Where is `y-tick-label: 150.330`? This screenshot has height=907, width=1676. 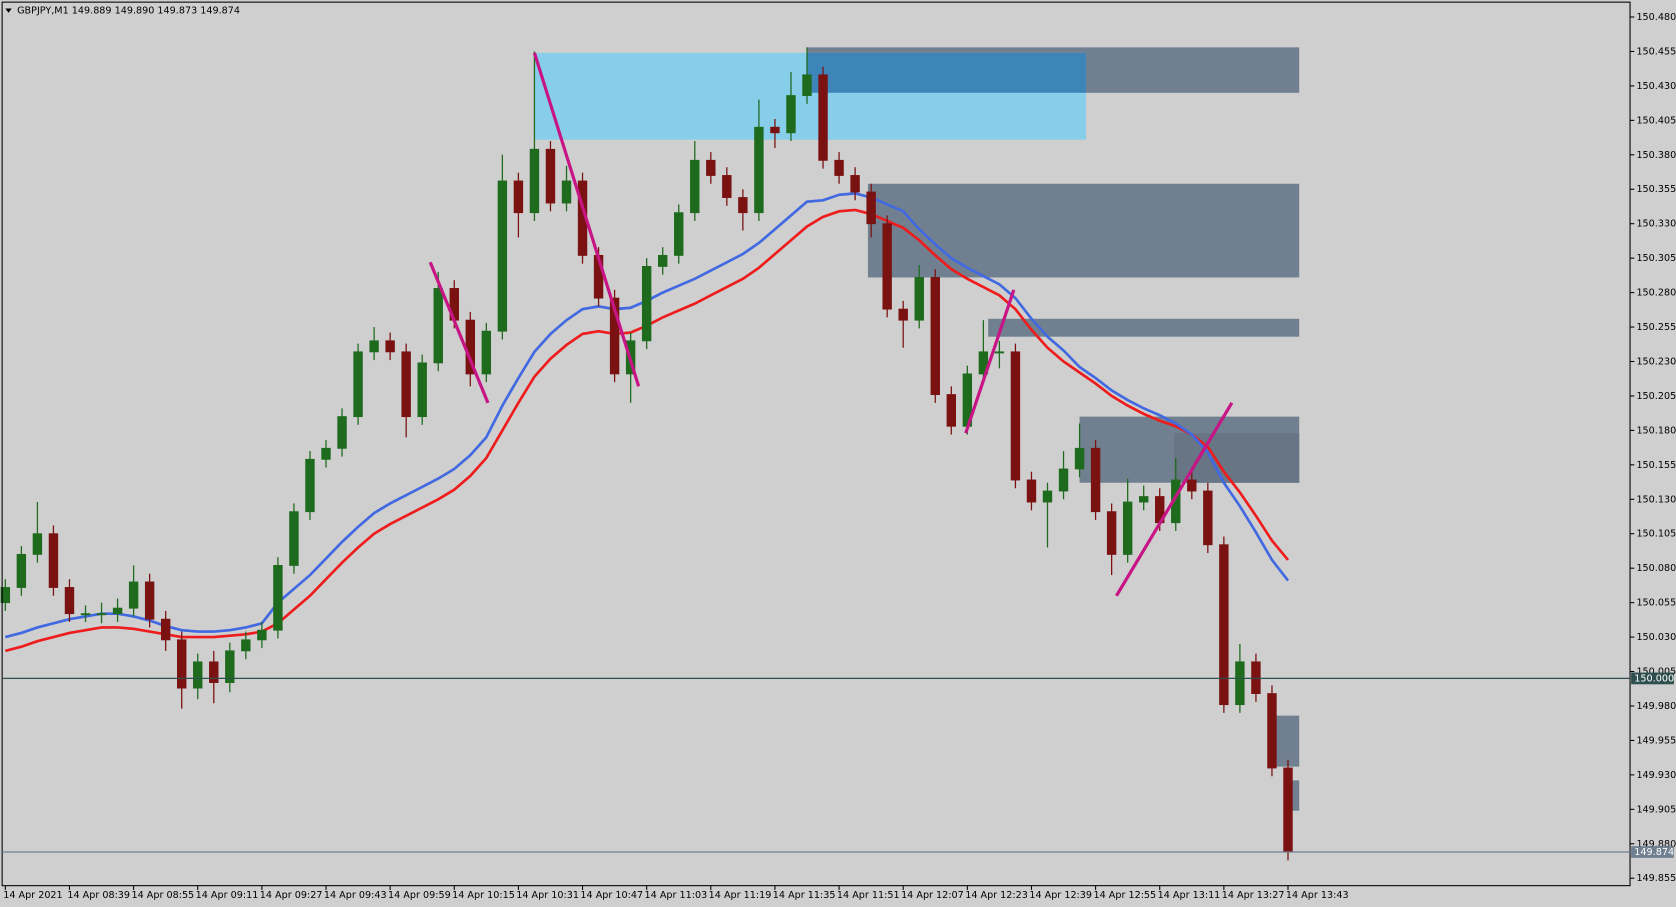
y-tick-label: 150.330 is located at coordinates (1656, 224).